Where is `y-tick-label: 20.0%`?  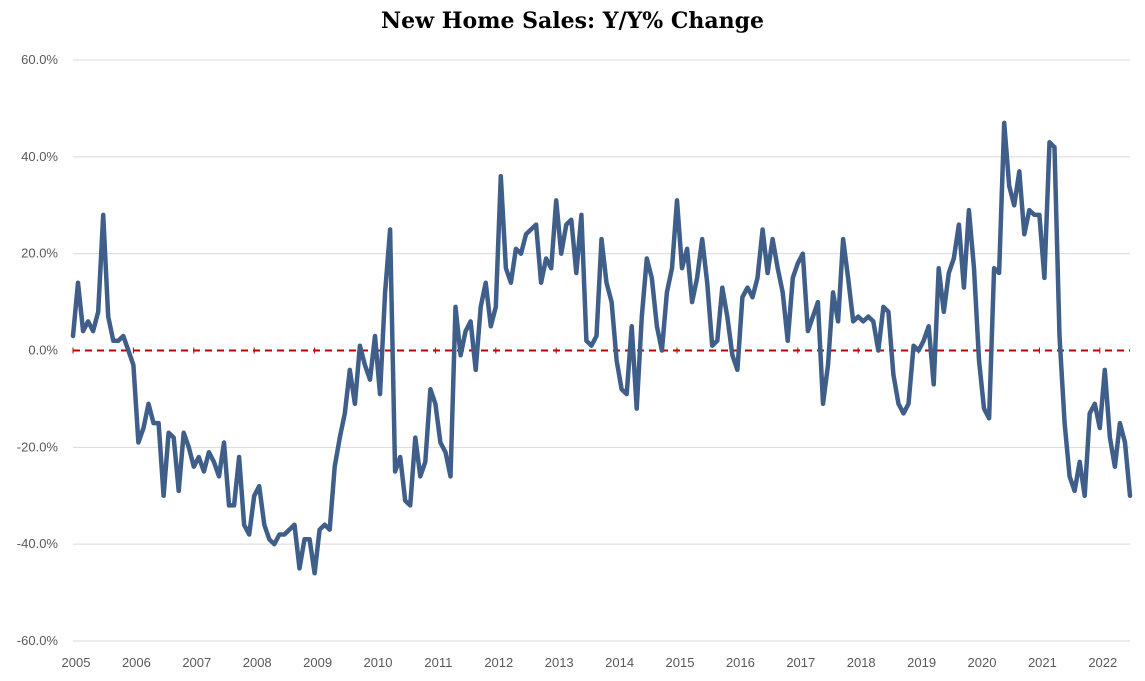 y-tick-label: 20.0% is located at coordinates (39, 253).